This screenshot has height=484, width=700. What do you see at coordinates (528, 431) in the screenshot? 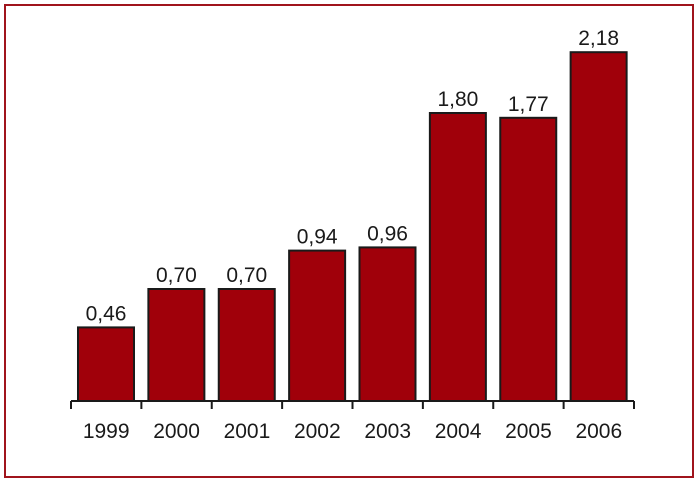
I see `x-tick-label-2005: 2005` at bounding box center [528, 431].